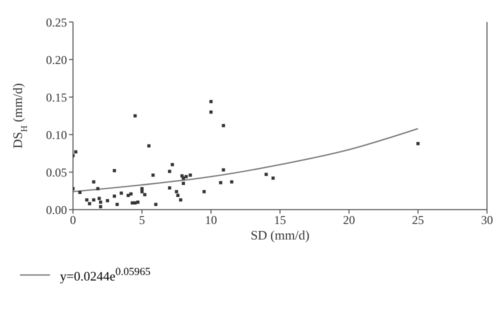 The image size is (500, 324). Describe the element at coordinates (73, 220) in the screenshot. I see `x-tick-label: 0` at that location.